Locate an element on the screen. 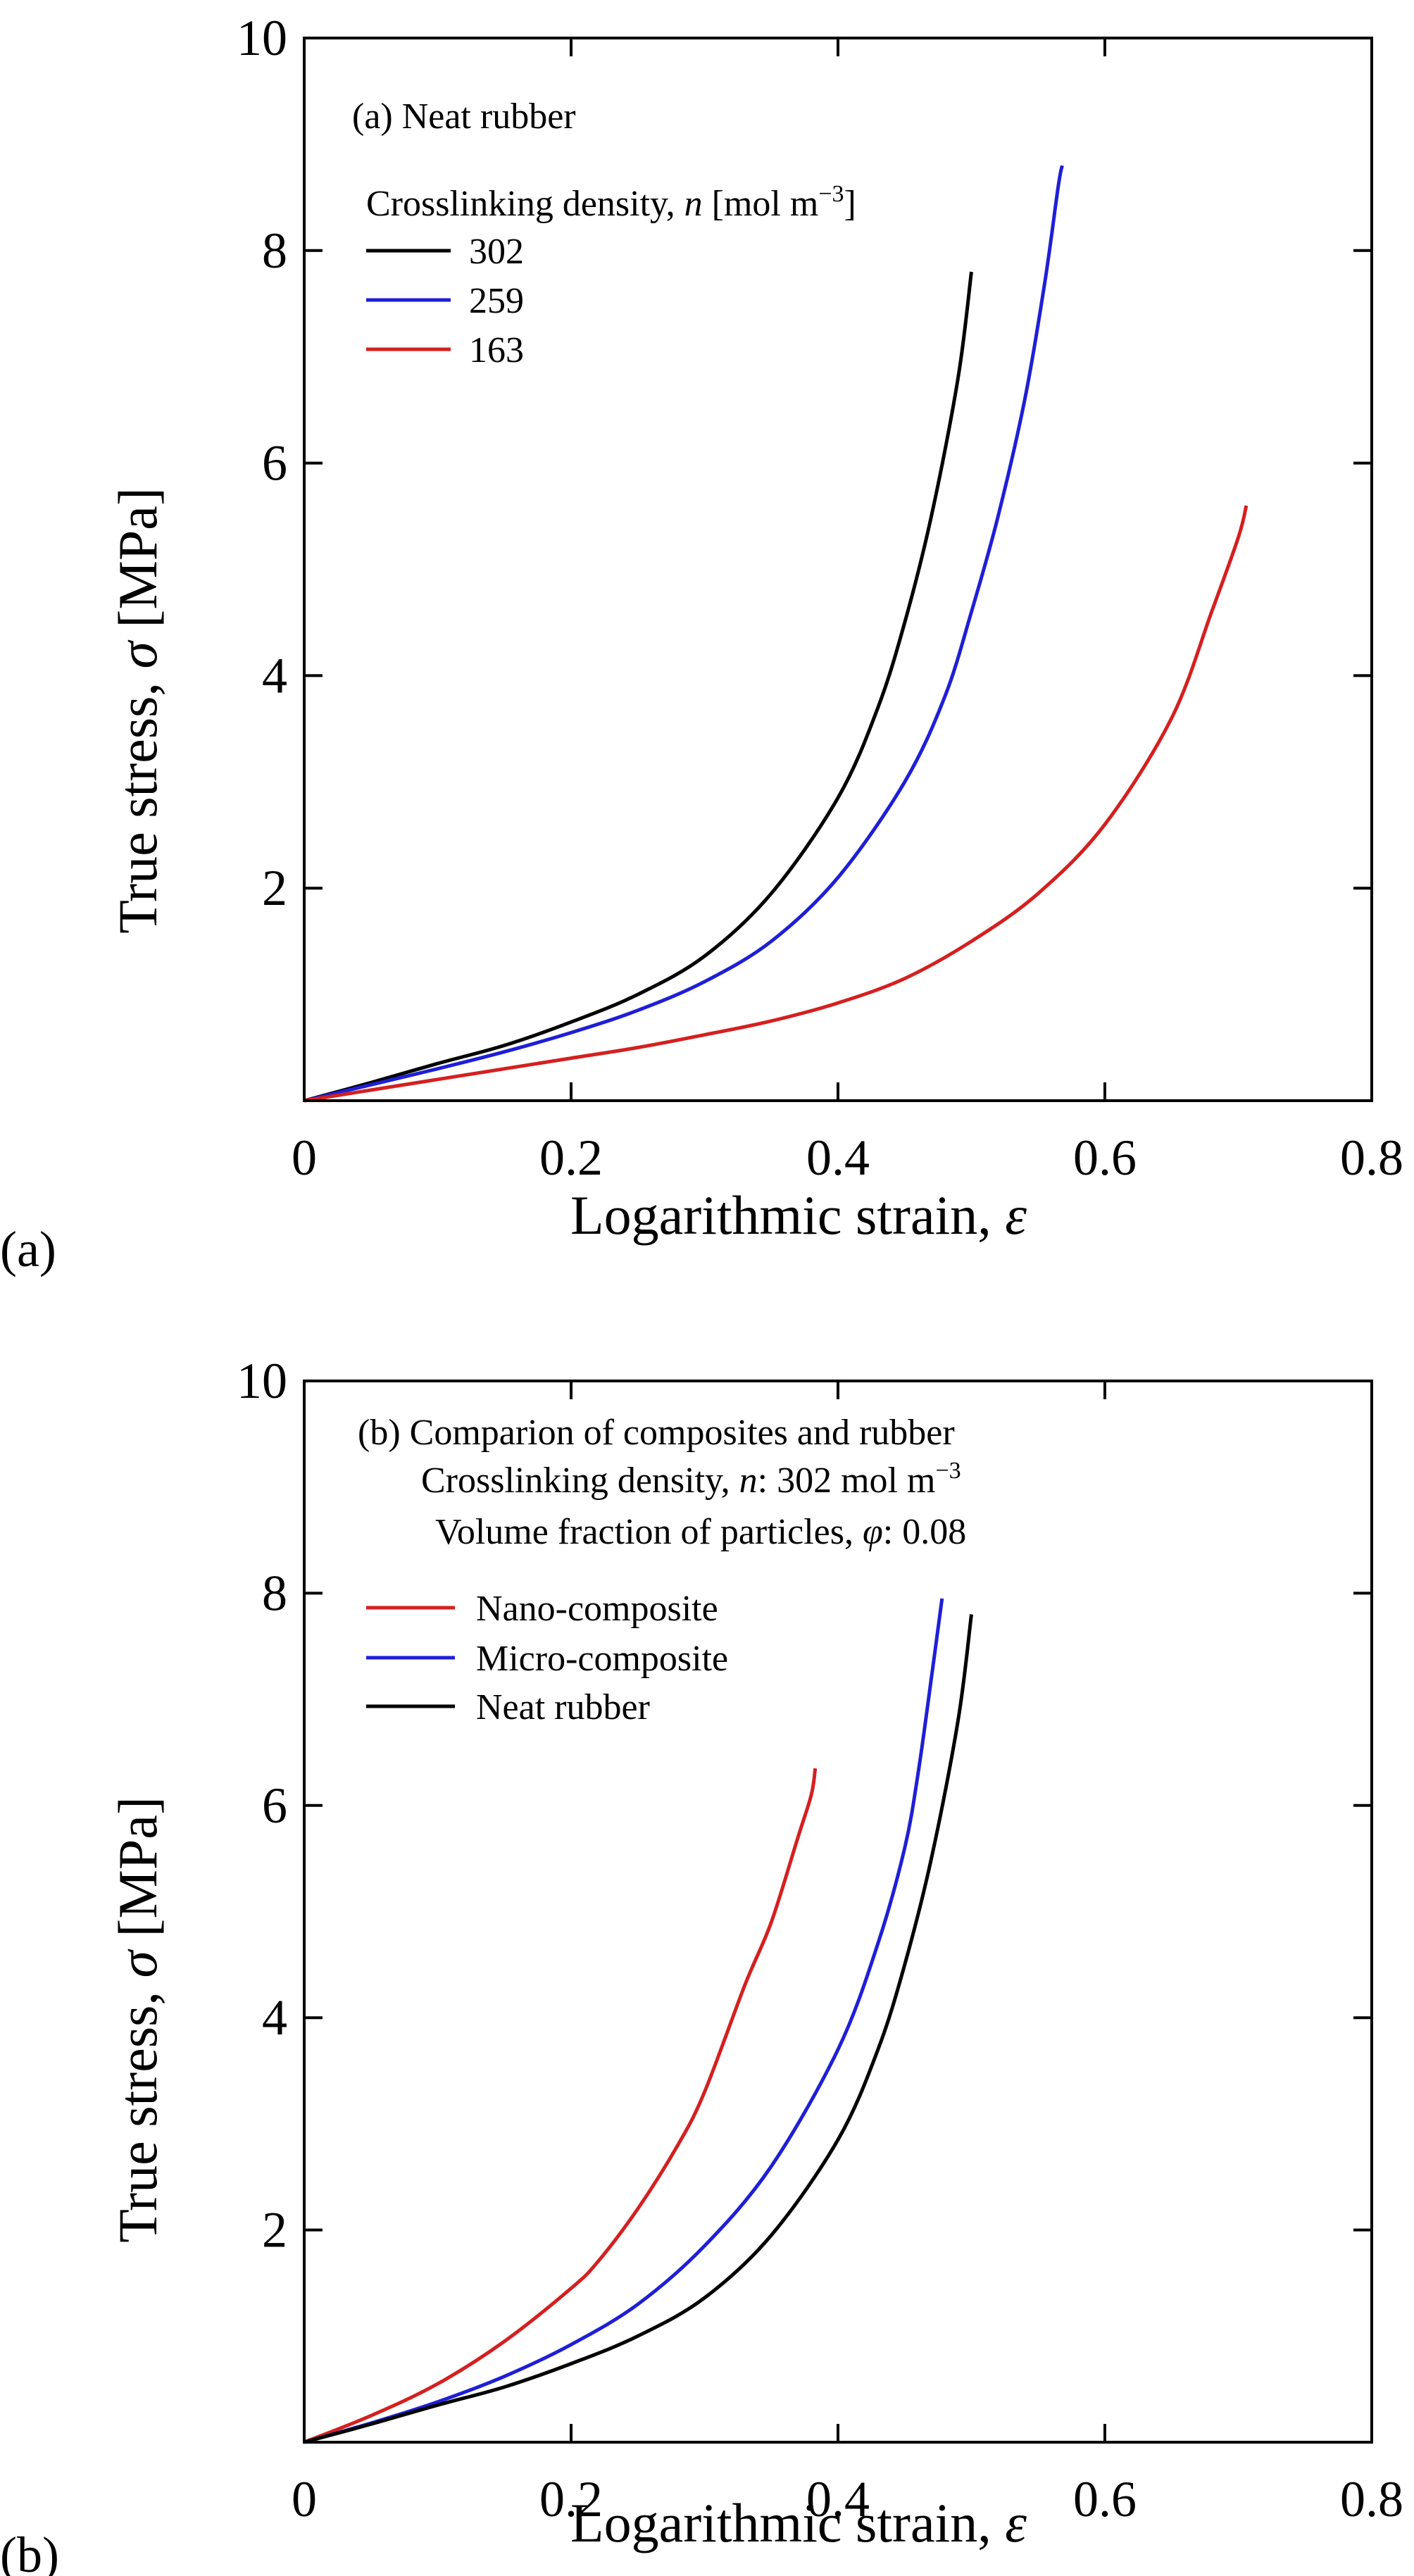  series-line-micro-composite is located at coordinates (624, 2021).